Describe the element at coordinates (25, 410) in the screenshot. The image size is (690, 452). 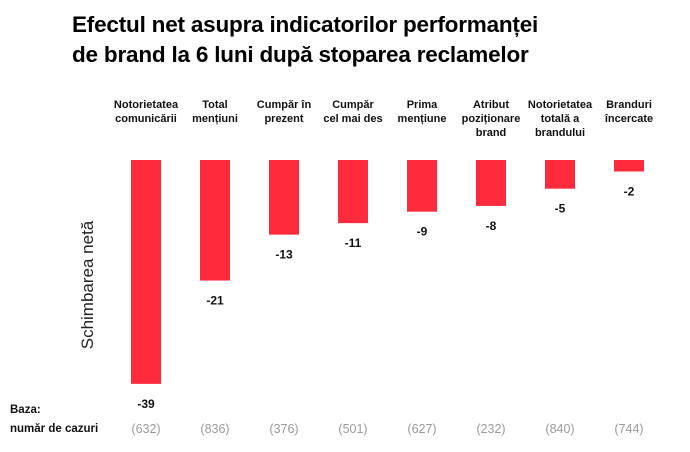
I see `base-label: Baza:` at that location.